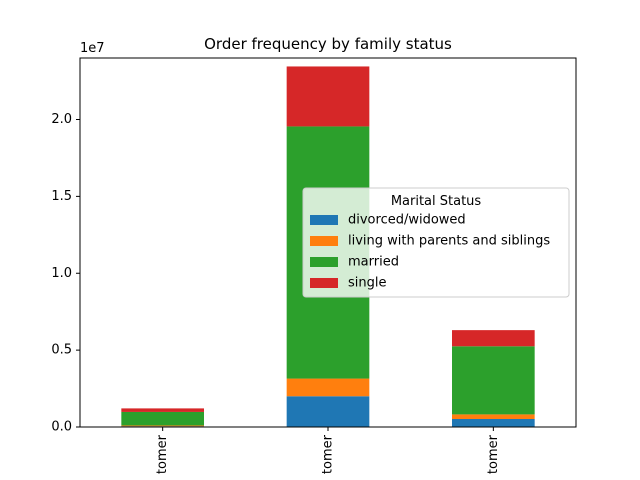 The image size is (640, 480). What do you see at coordinates (449, 241) in the screenshot?
I see `legend-label-2: living with parents and siblings` at bounding box center [449, 241].